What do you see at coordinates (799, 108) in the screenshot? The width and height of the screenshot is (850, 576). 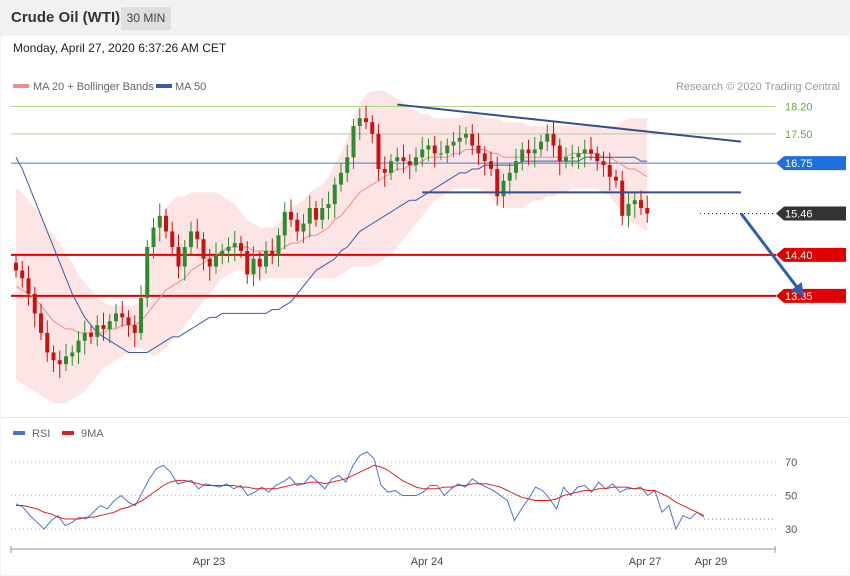 I see `level-label-0: 18.20` at bounding box center [799, 108].